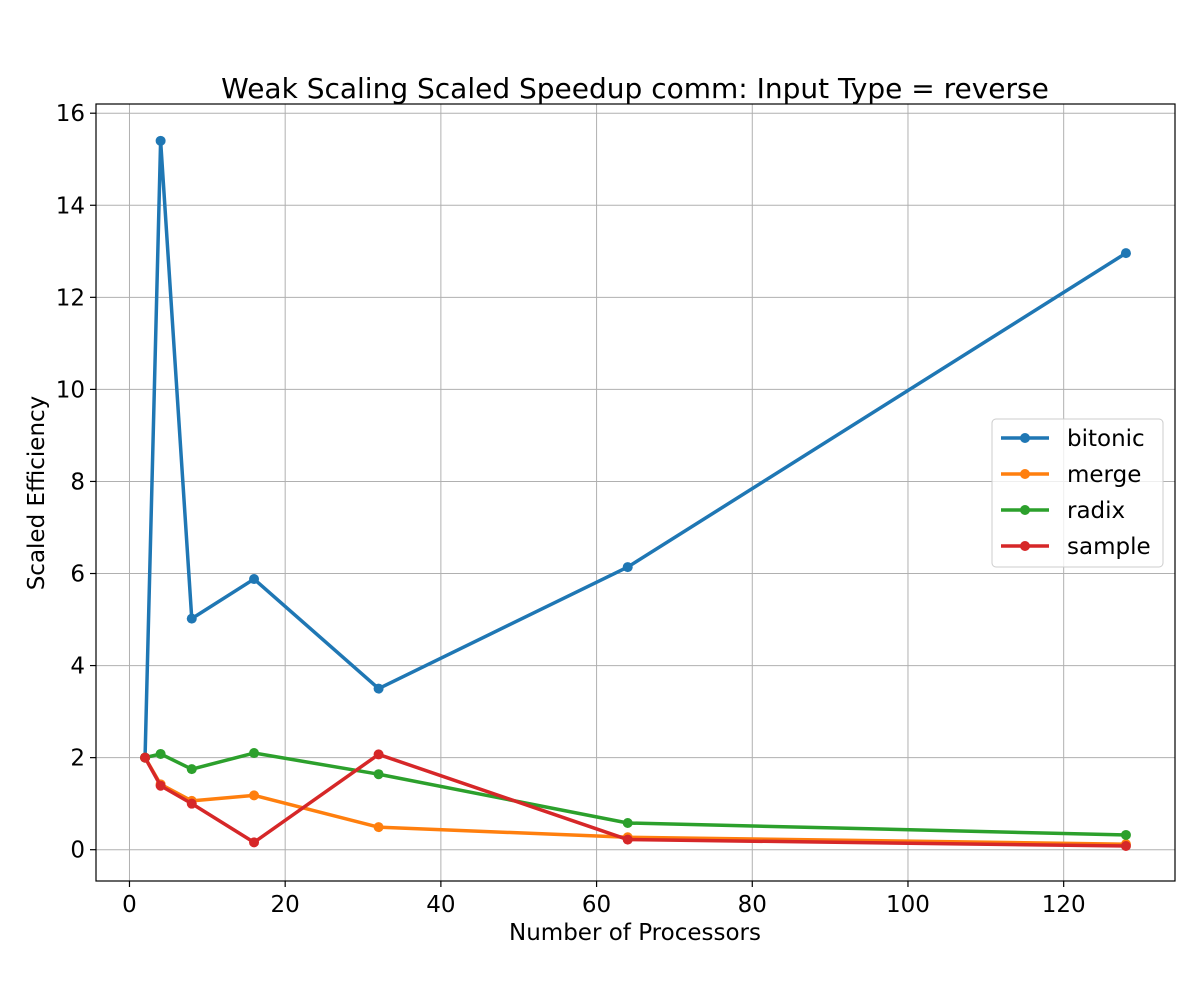 The image size is (1200, 1000). I want to click on x-axis-label: Number of Processors, so click(635, 933).